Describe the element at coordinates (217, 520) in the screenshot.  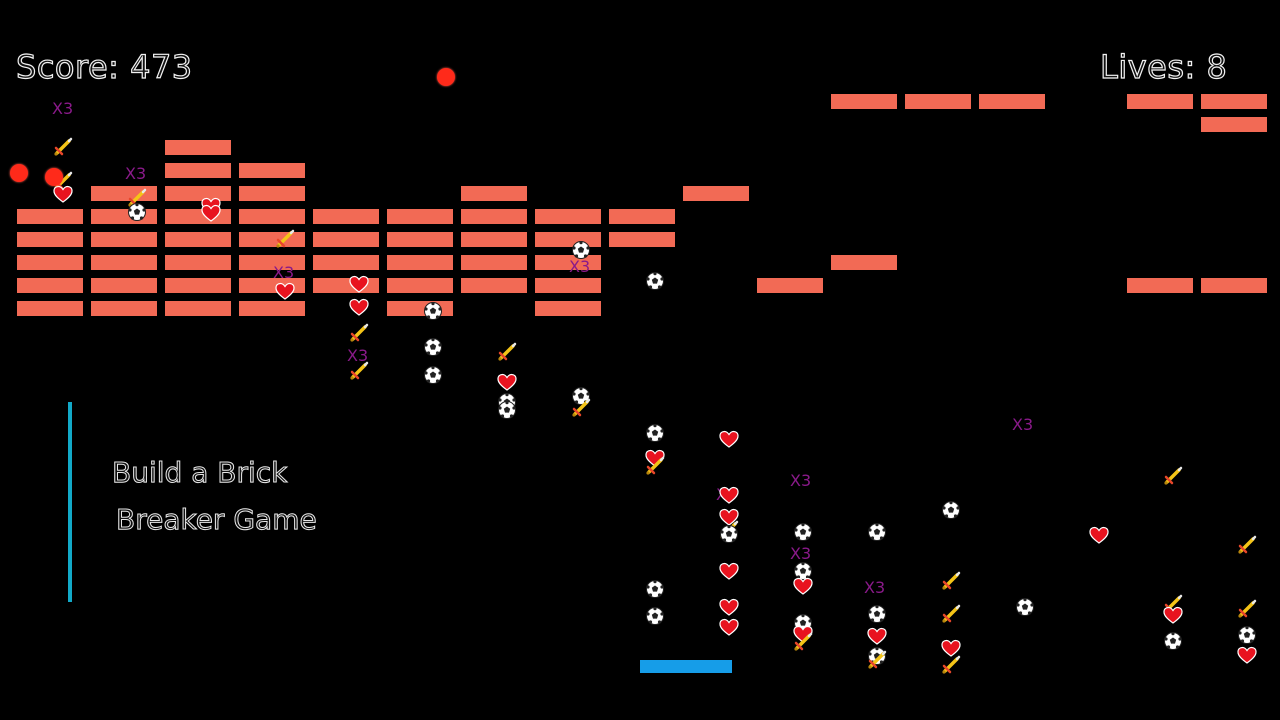
I see `caption-line-2: Breaker Game` at that location.